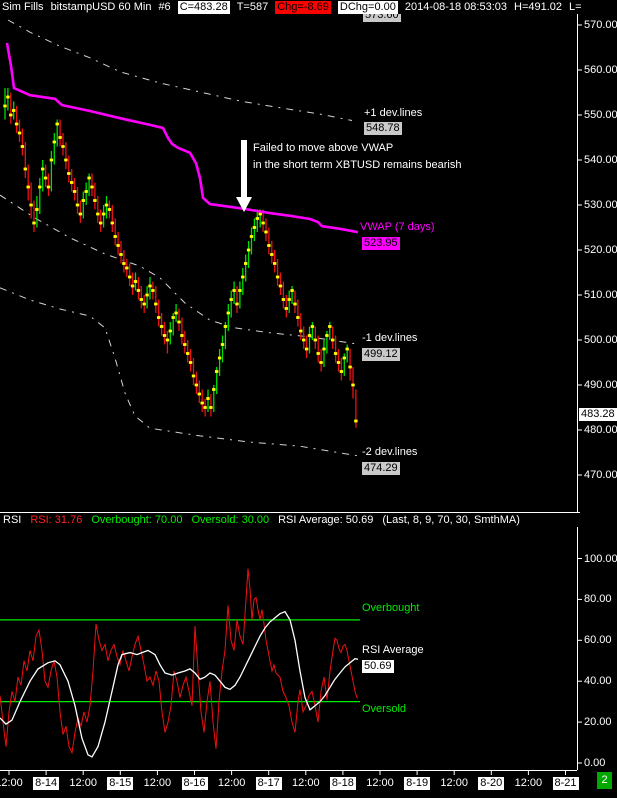 The height and width of the screenshot is (798, 617). I want to click on down-arrow-head-icon, so click(244, 204).